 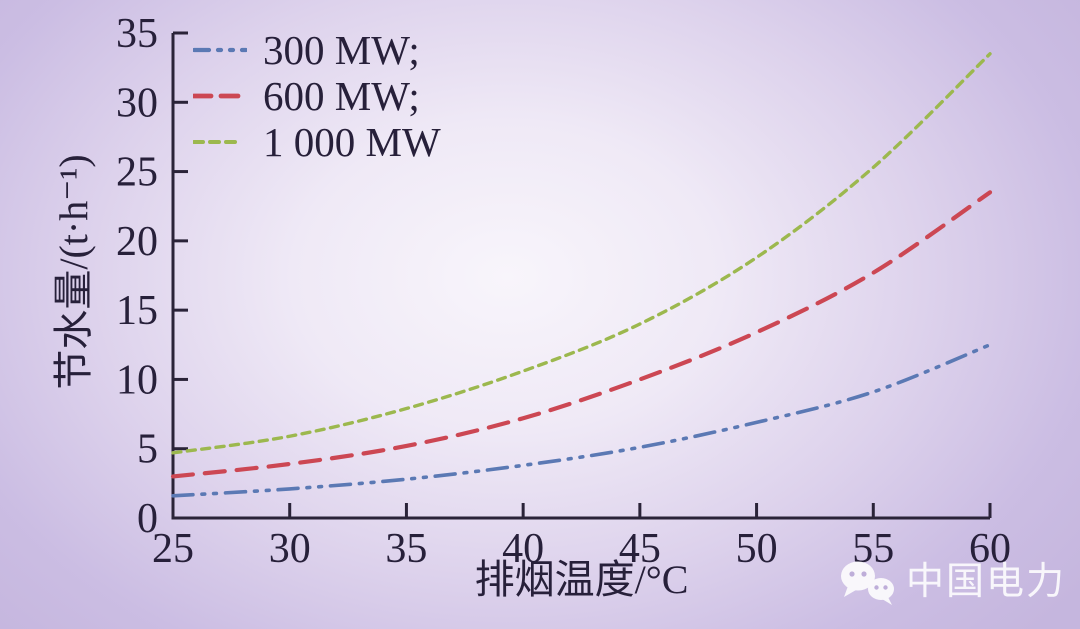 What do you see at coordinates (990, 549) in the screenshot?
I see `x-tick-label: 60` at bounding box center [990, 549].